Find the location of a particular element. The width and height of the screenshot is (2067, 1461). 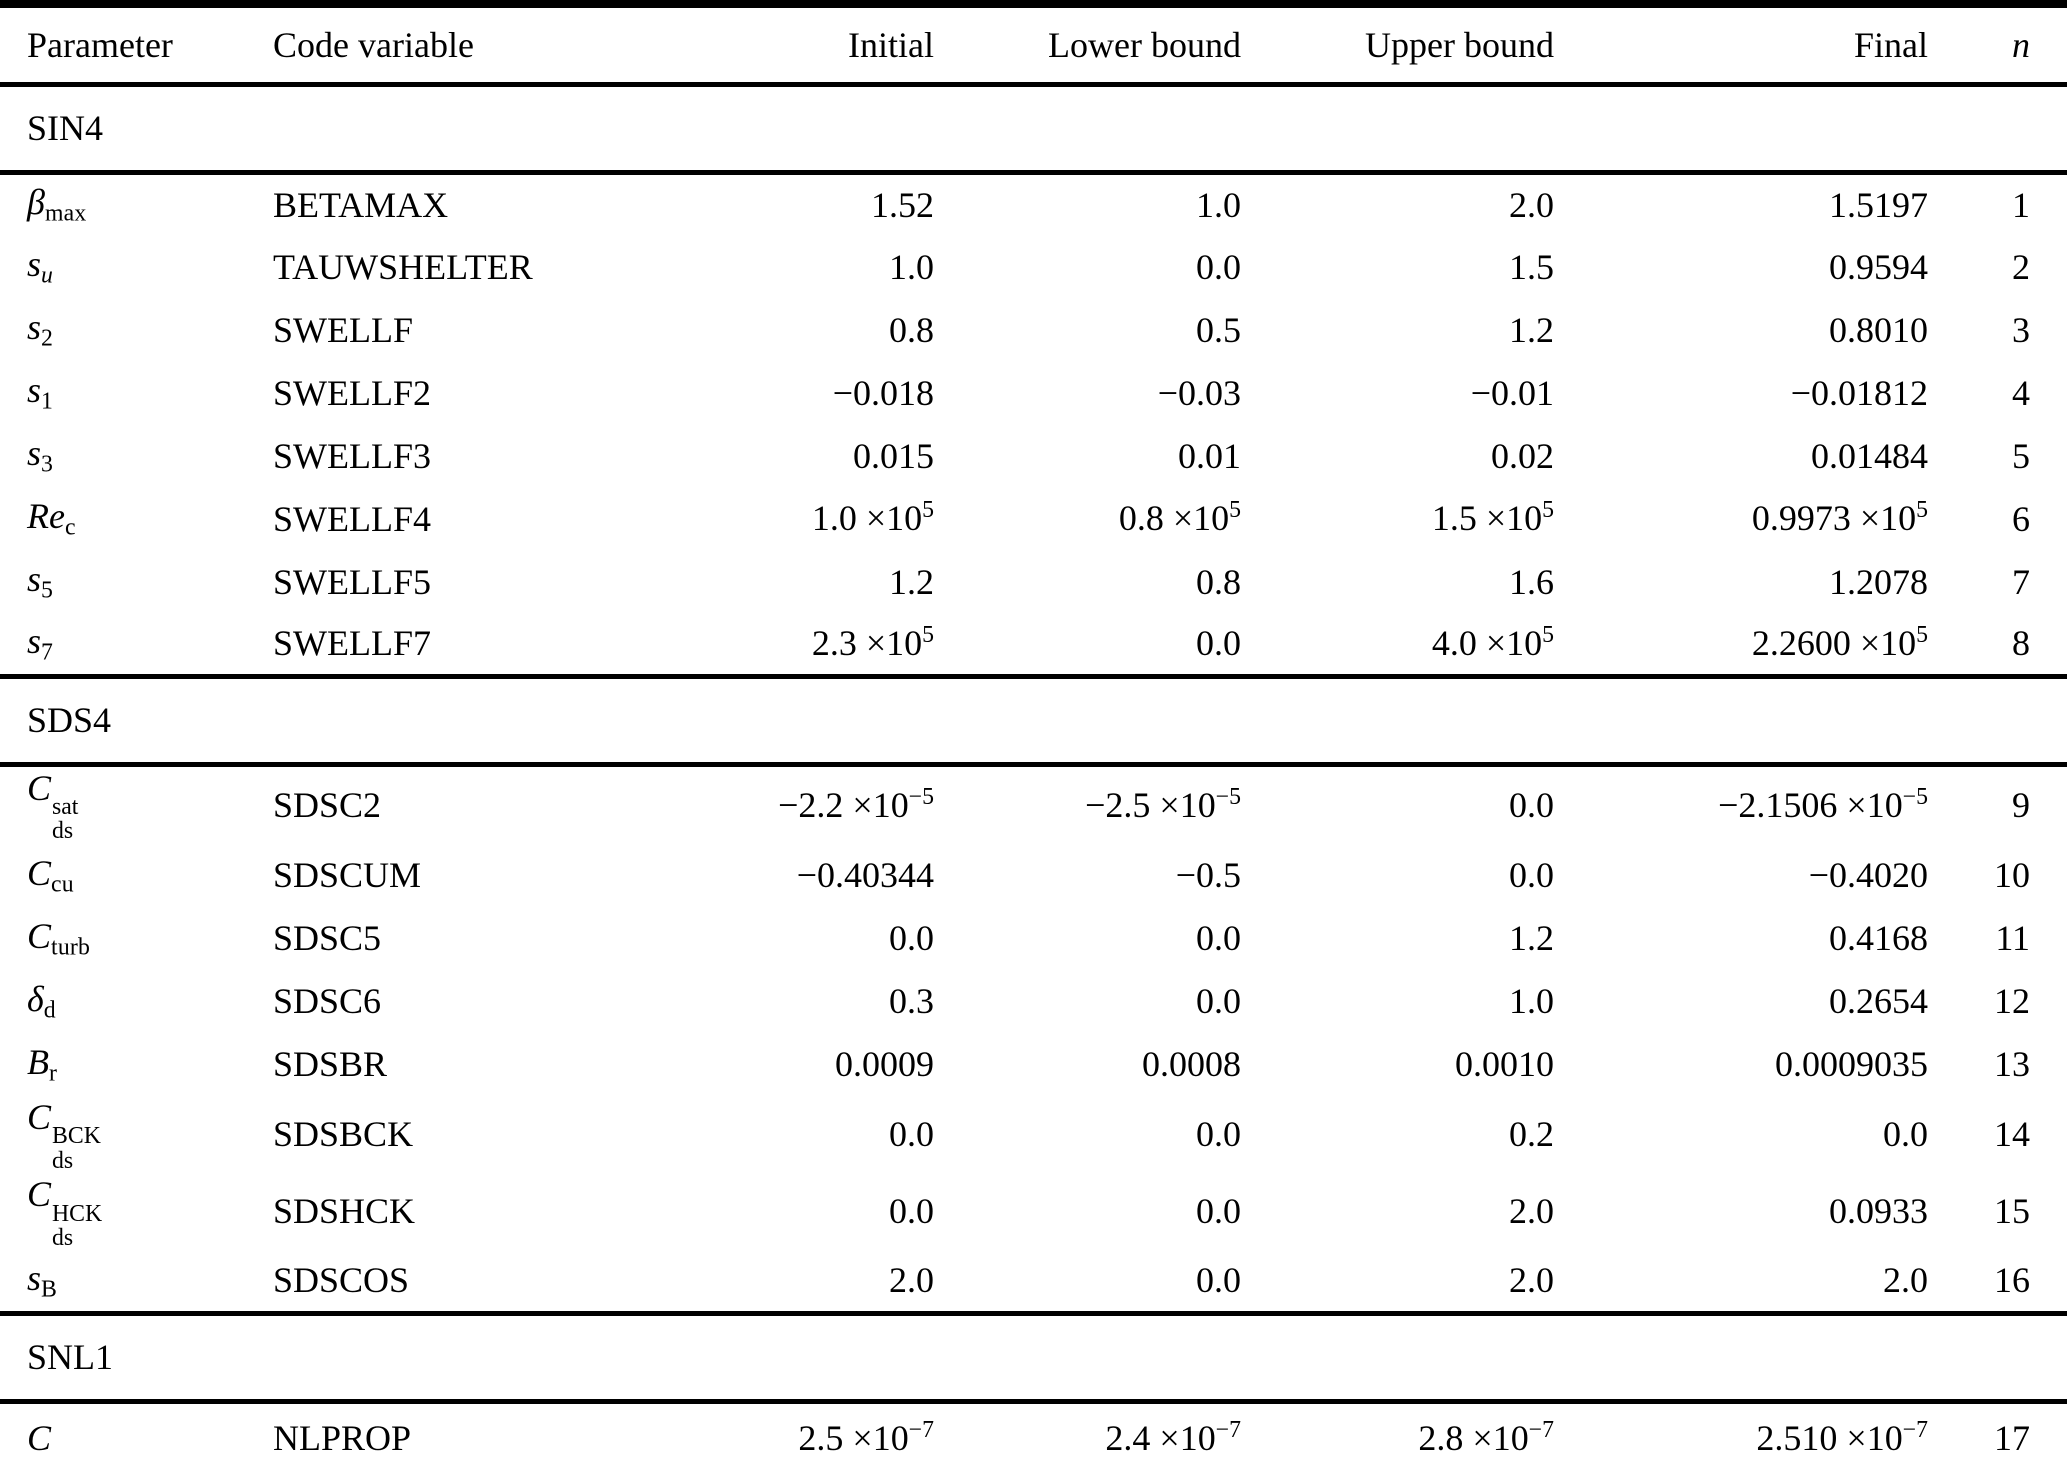

final-cell: 0.0009035 is located at coordinates (1851, 1064).